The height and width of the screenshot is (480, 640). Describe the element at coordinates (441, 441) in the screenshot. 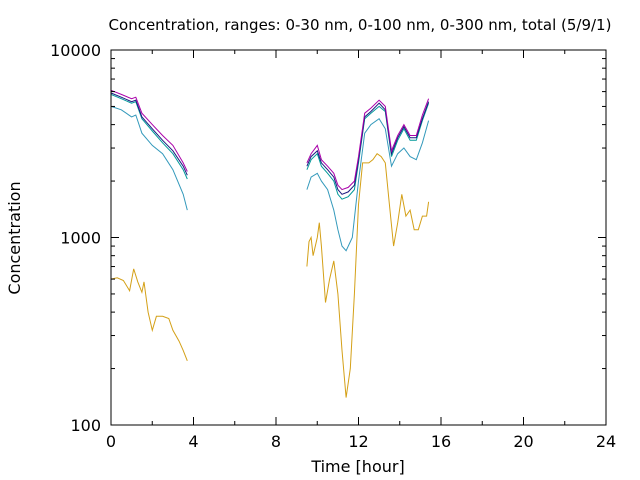

I see `x-tick-label: 16` at that location.